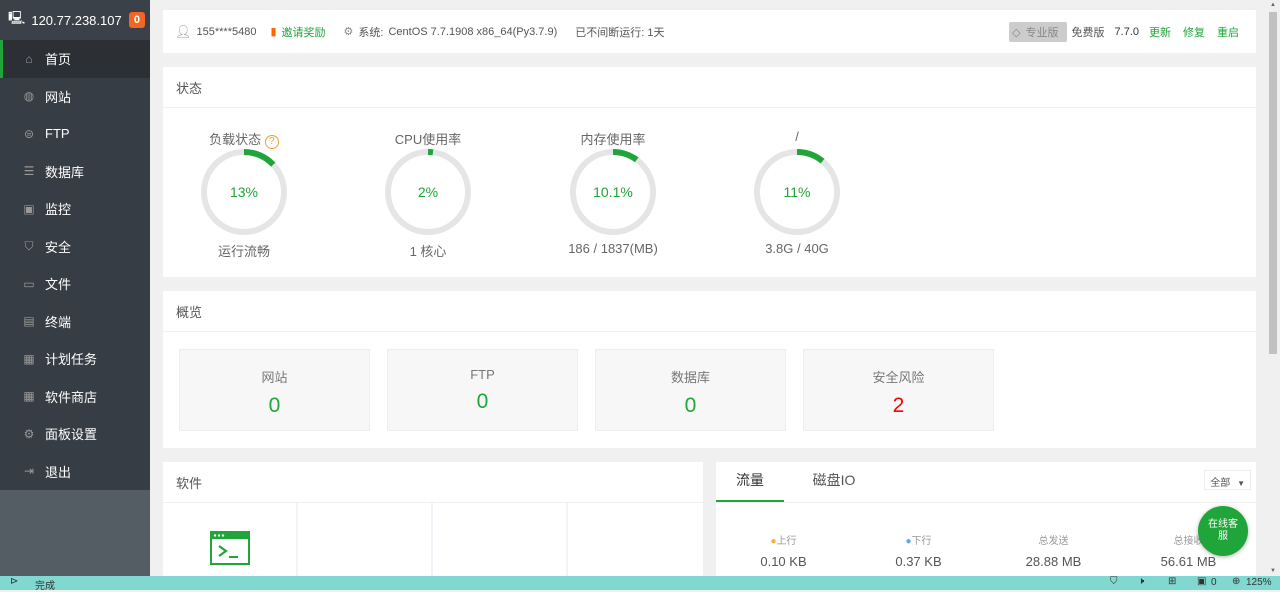  What do you see at coordinates (1259, 582) in the screenshot?
I see `zoom-level: 125%` at bounding box center [1259, 582].